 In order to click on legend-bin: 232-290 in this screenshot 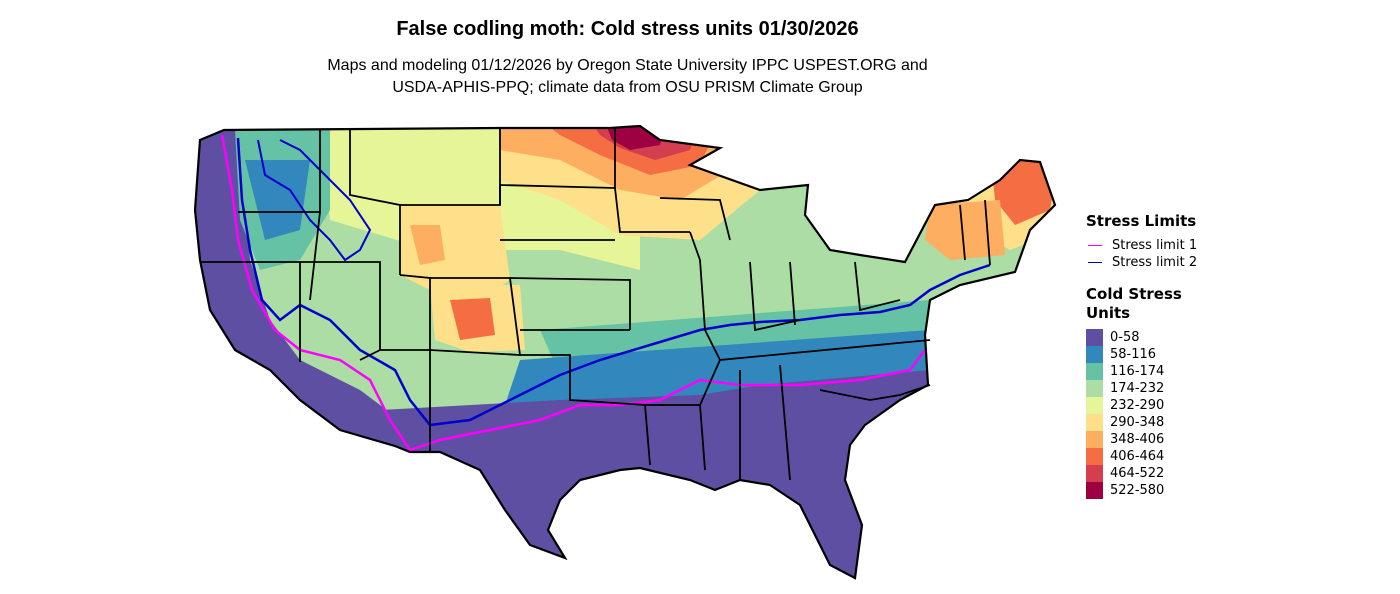, I will do `click(1141, 405)`.